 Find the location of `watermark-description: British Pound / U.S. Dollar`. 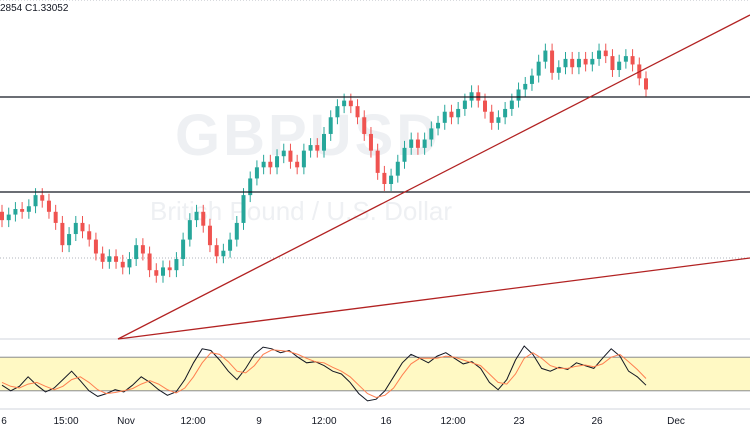

watermark-description: British Pound / U.S. Dollar is located at coordinates (301, 211).